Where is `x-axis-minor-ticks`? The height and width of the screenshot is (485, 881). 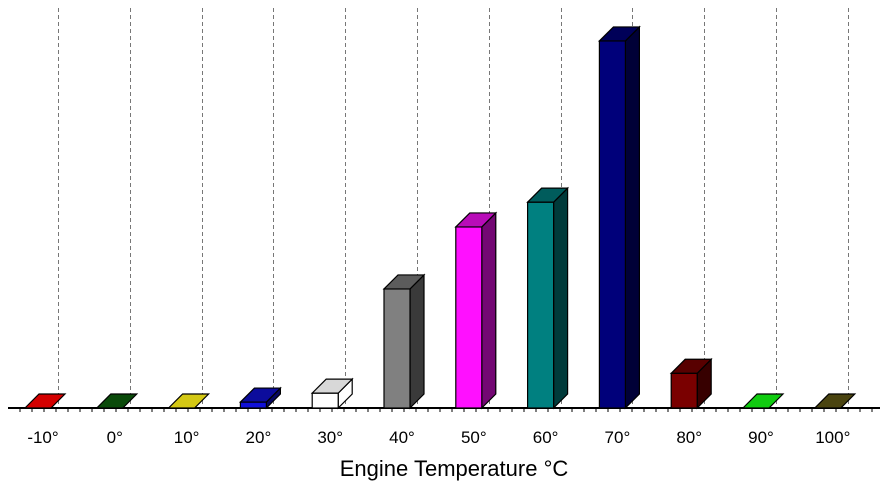 x-axis-minor-ticks is located at coordinates (446, 410).